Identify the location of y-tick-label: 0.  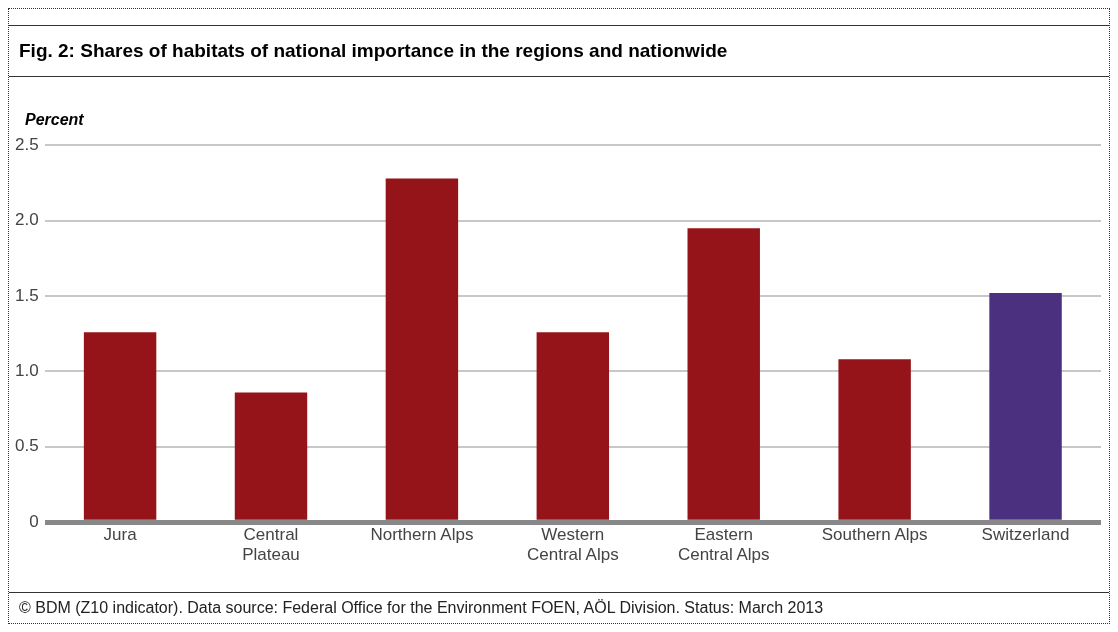
(34, 521).